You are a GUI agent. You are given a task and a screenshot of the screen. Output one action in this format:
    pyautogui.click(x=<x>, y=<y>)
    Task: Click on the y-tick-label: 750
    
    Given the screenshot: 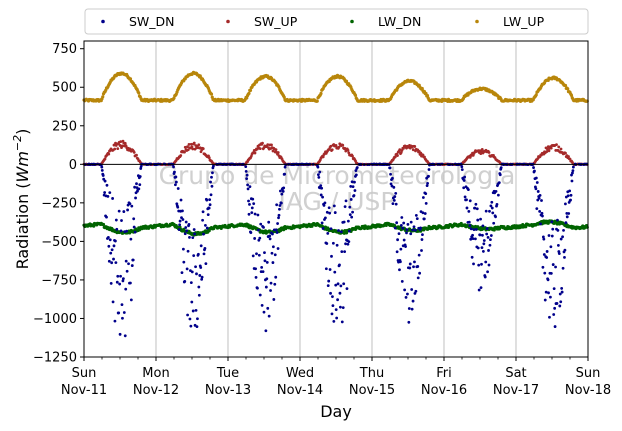 What is the action you would take?
    pyautogui.click(x=64, y=49)
    